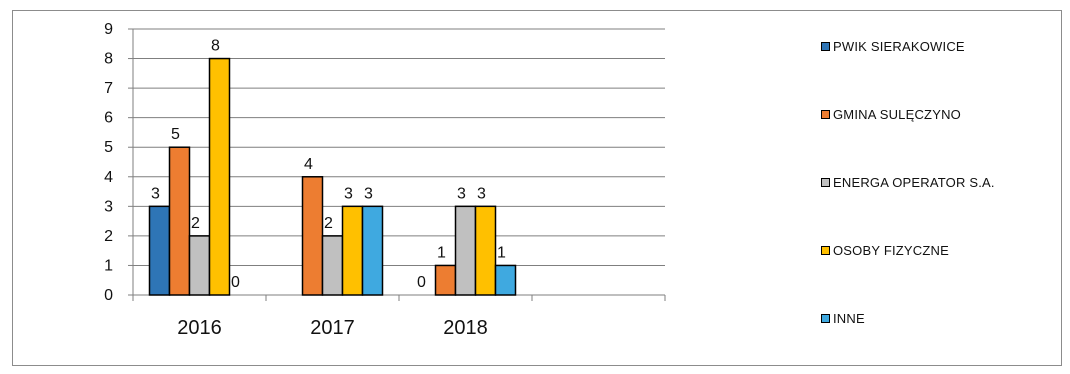  I want to click on legend-item: GMINA SULĘCZYNO, so click(891, 114).